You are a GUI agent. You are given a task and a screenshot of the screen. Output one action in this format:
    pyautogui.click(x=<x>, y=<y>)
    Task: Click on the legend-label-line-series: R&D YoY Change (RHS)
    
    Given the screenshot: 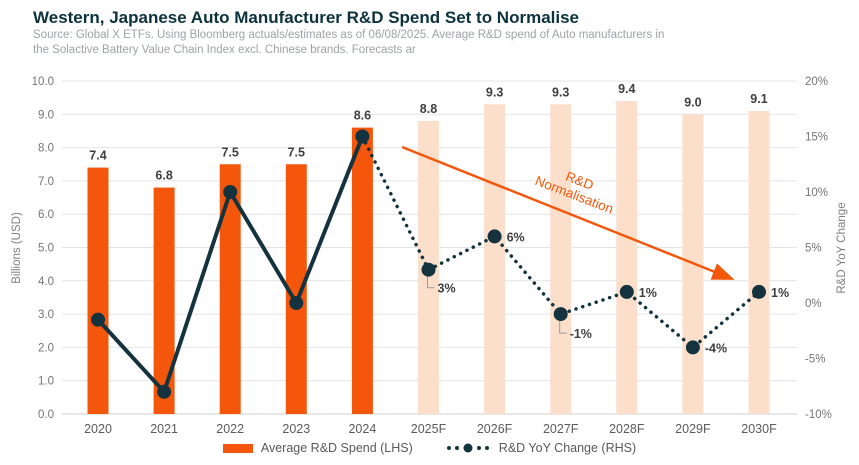 What is the action you would take?
    pyautogui.click(x=567, y=448)
    